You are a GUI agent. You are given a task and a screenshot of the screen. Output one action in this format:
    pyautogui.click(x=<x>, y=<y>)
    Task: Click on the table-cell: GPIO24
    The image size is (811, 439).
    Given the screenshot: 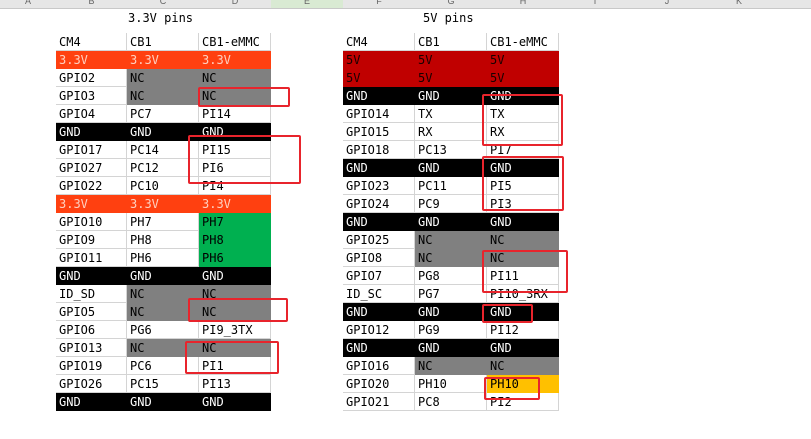 What is the action you would take?
    pyautogui.click(x=379, y=204)
    